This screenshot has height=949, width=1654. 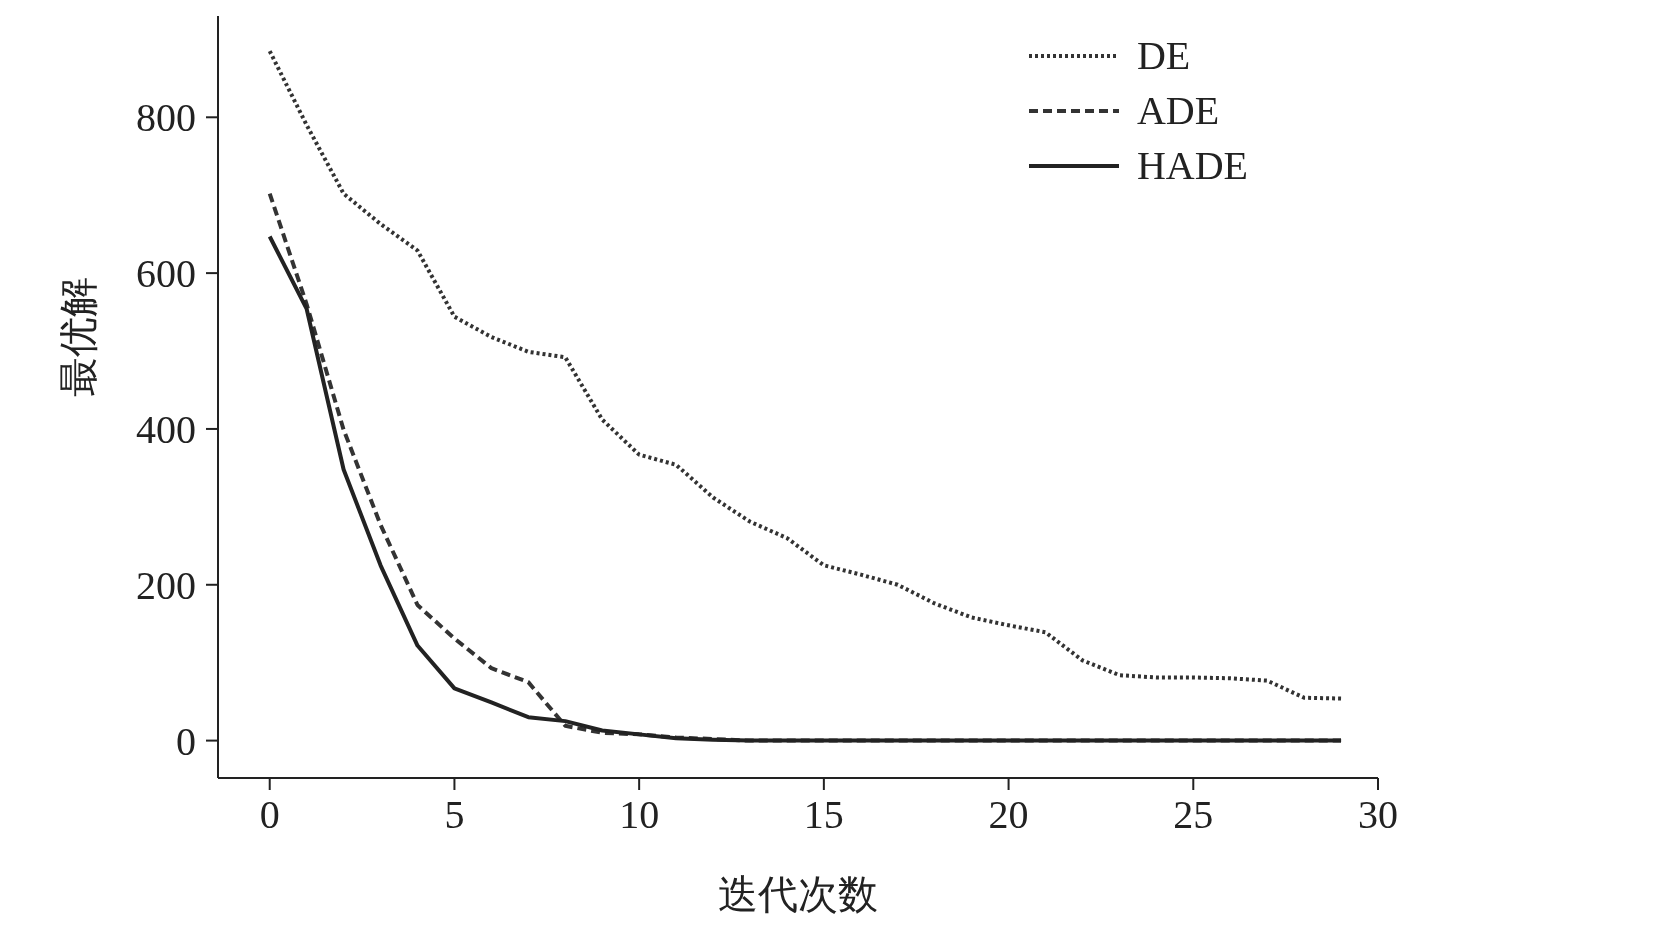 What do you see at coordinates (1178, 110) in the screenshot?
I see `legend-label: ADE` at bounding box center [1178, 110].